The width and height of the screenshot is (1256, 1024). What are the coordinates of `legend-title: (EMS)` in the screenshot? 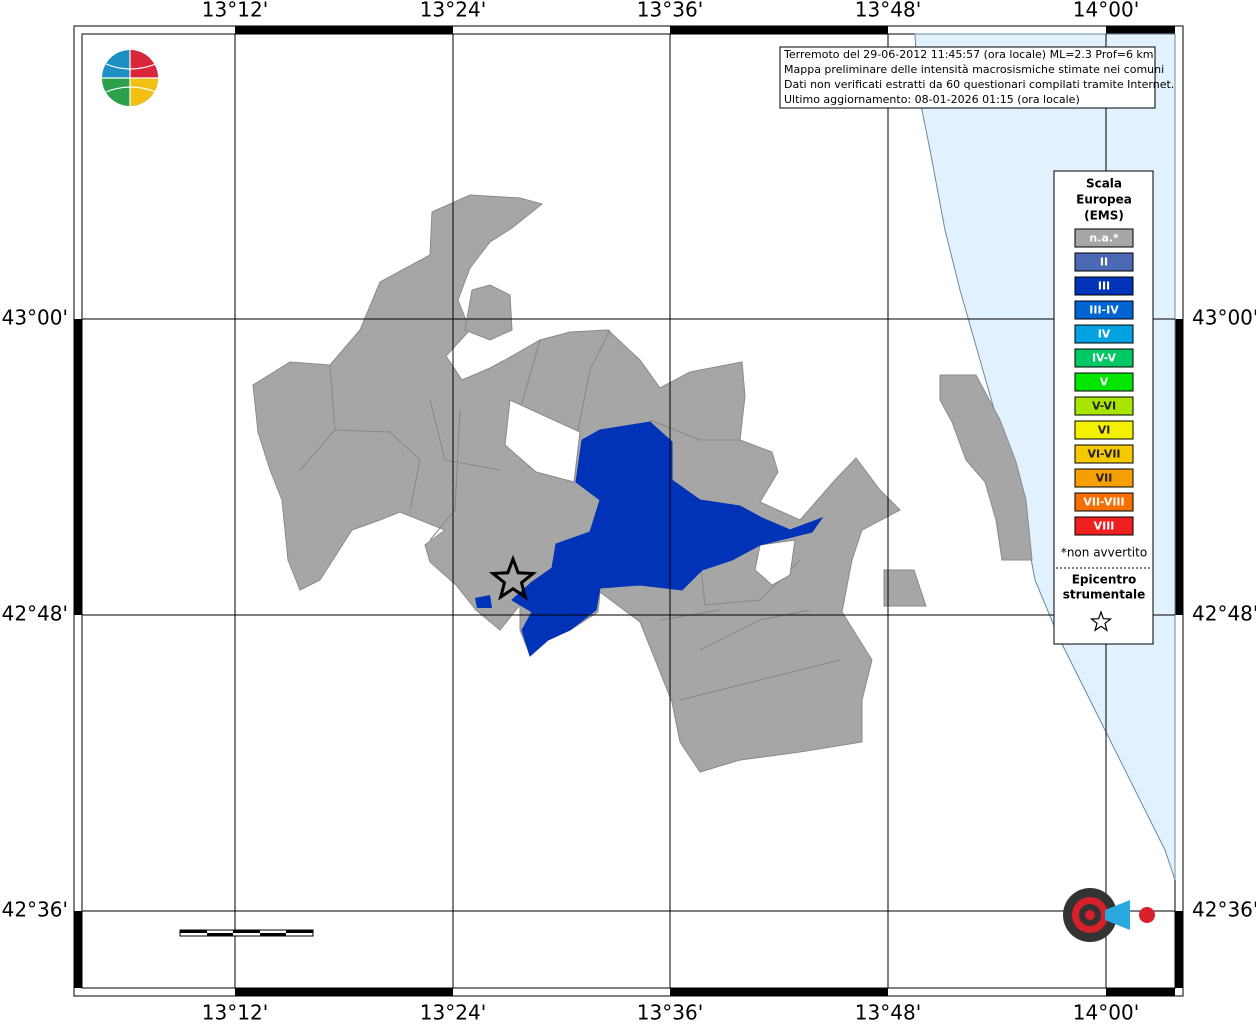 It's located at (1104, 216).